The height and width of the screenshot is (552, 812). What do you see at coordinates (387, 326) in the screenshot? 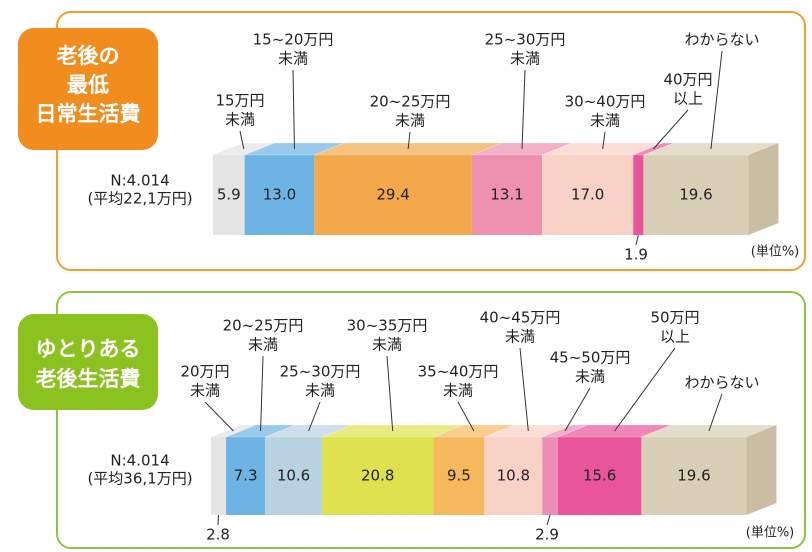
I see `category-label: 30~35万円` at bounding box center [387, 326].